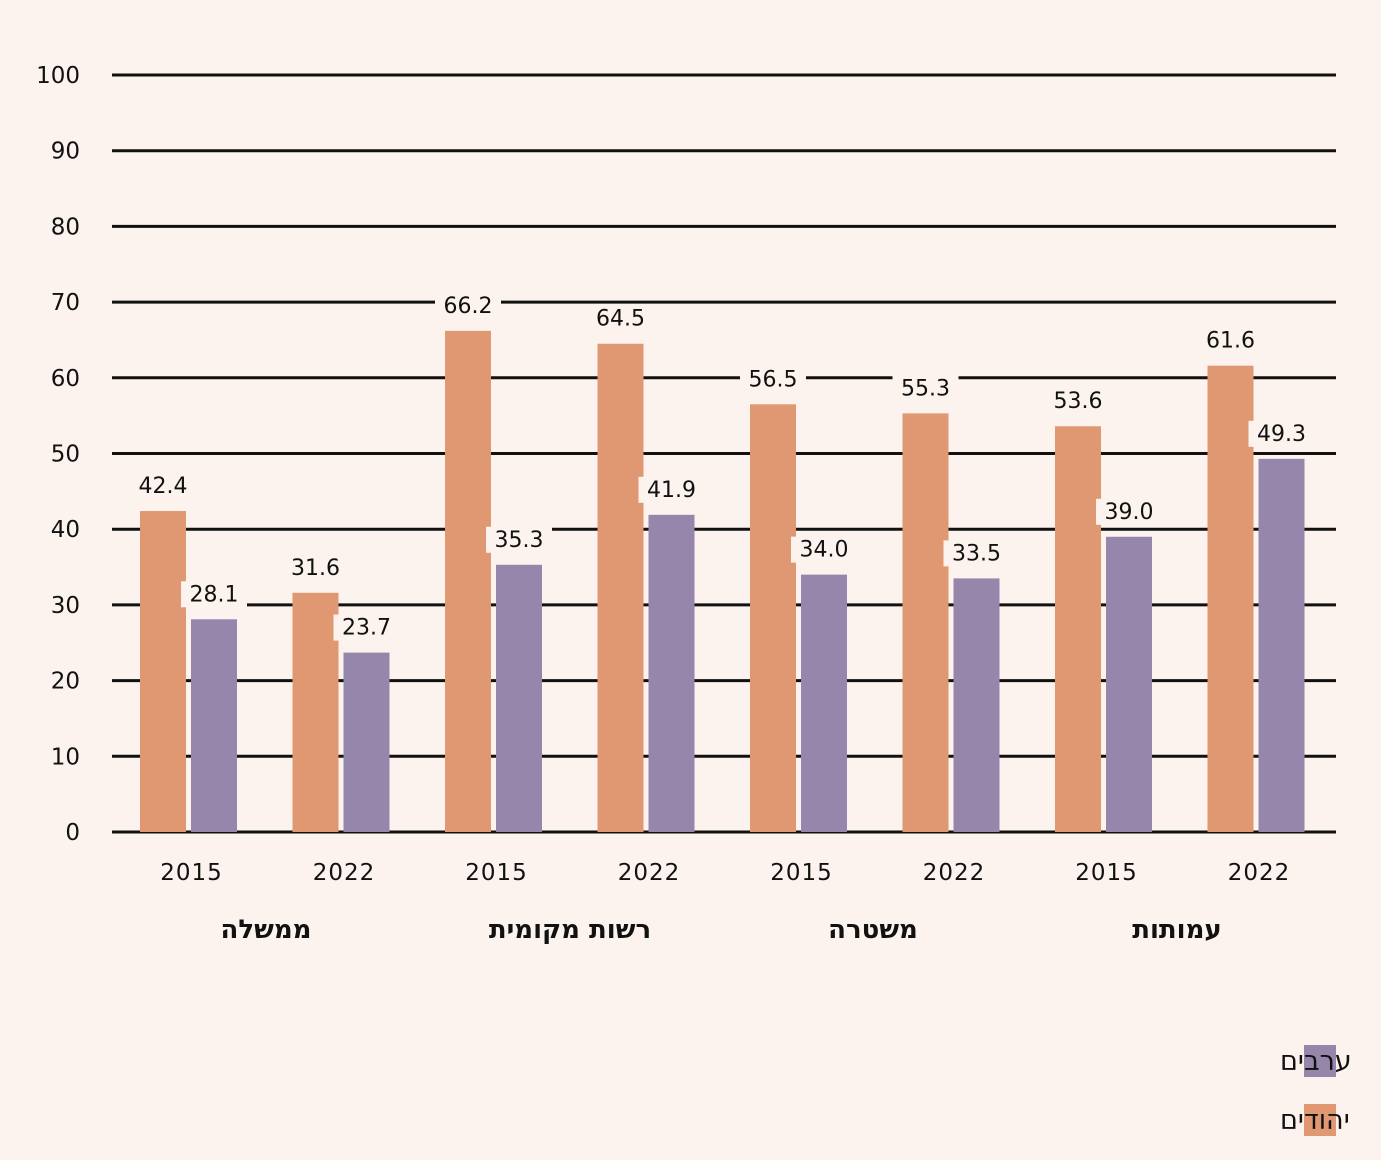 The image size is (1381, 1160). I want to click on group-label: עמותות, so click(1177, 930).